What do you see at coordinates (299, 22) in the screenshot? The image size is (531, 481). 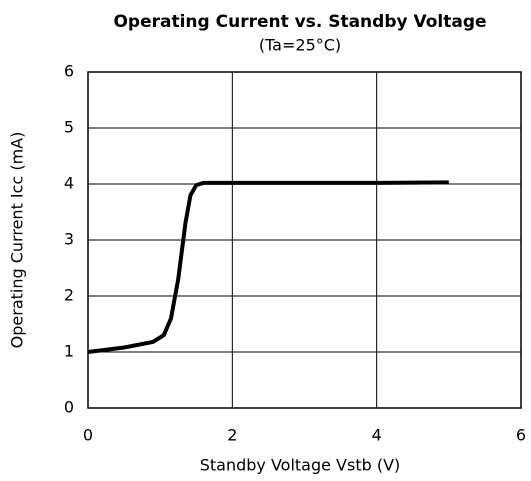 I see `chart-title: Operating Current vs. Standby Voltage` at bounding box center [299, 22].